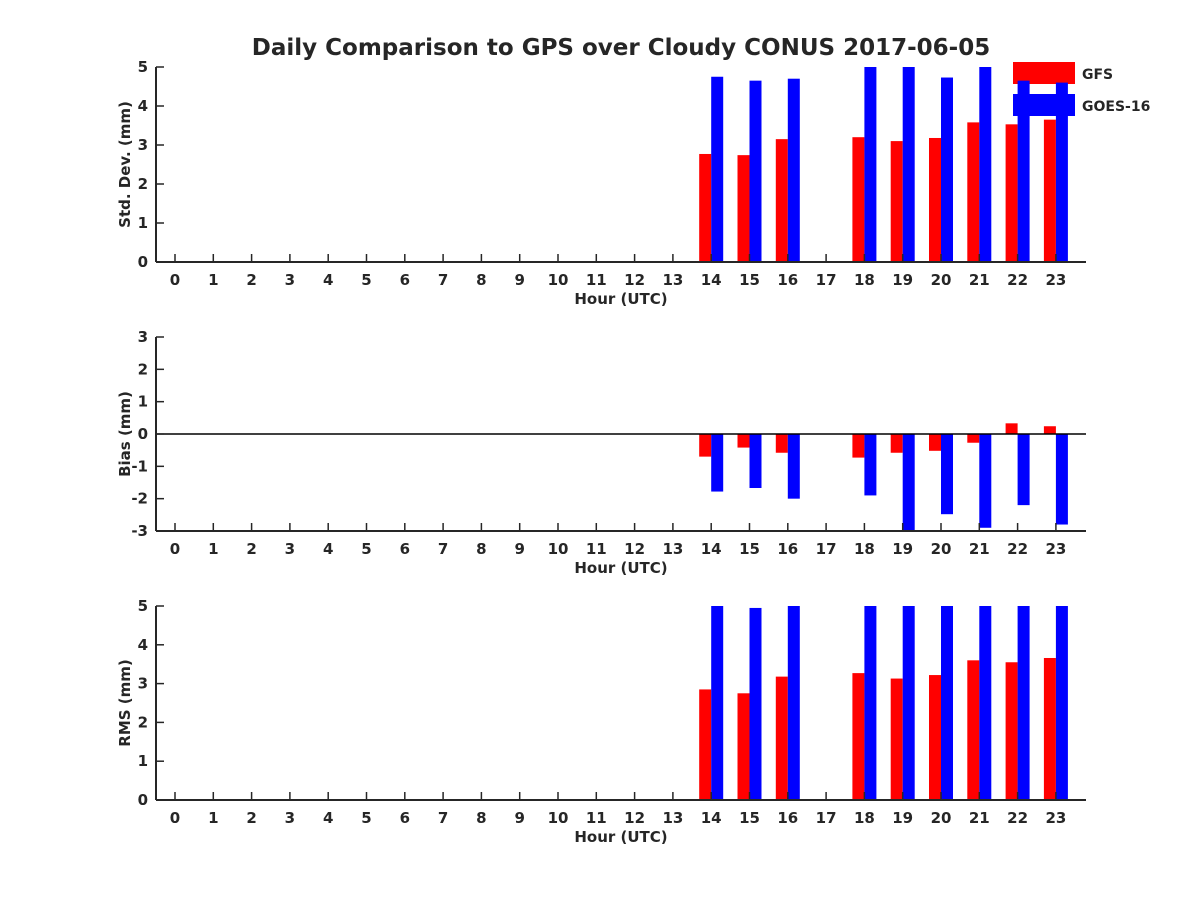 The height and width of the screenshot is (900, 1200). Describe the element at coordinates (443, 818) in the screenshot. I see `x-tick-label-rms: 7` at that location.